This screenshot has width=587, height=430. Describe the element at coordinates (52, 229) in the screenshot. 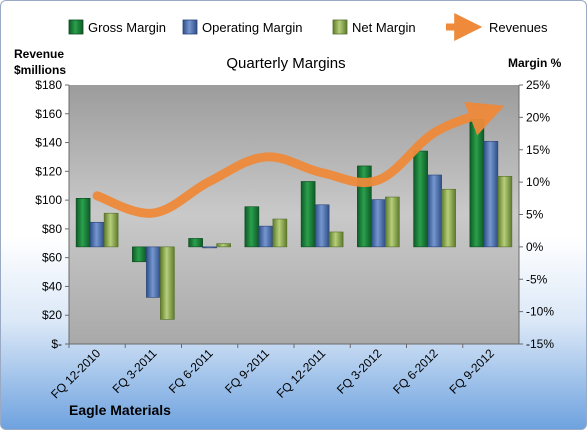

I see `left-tick-label: $80` at that location.